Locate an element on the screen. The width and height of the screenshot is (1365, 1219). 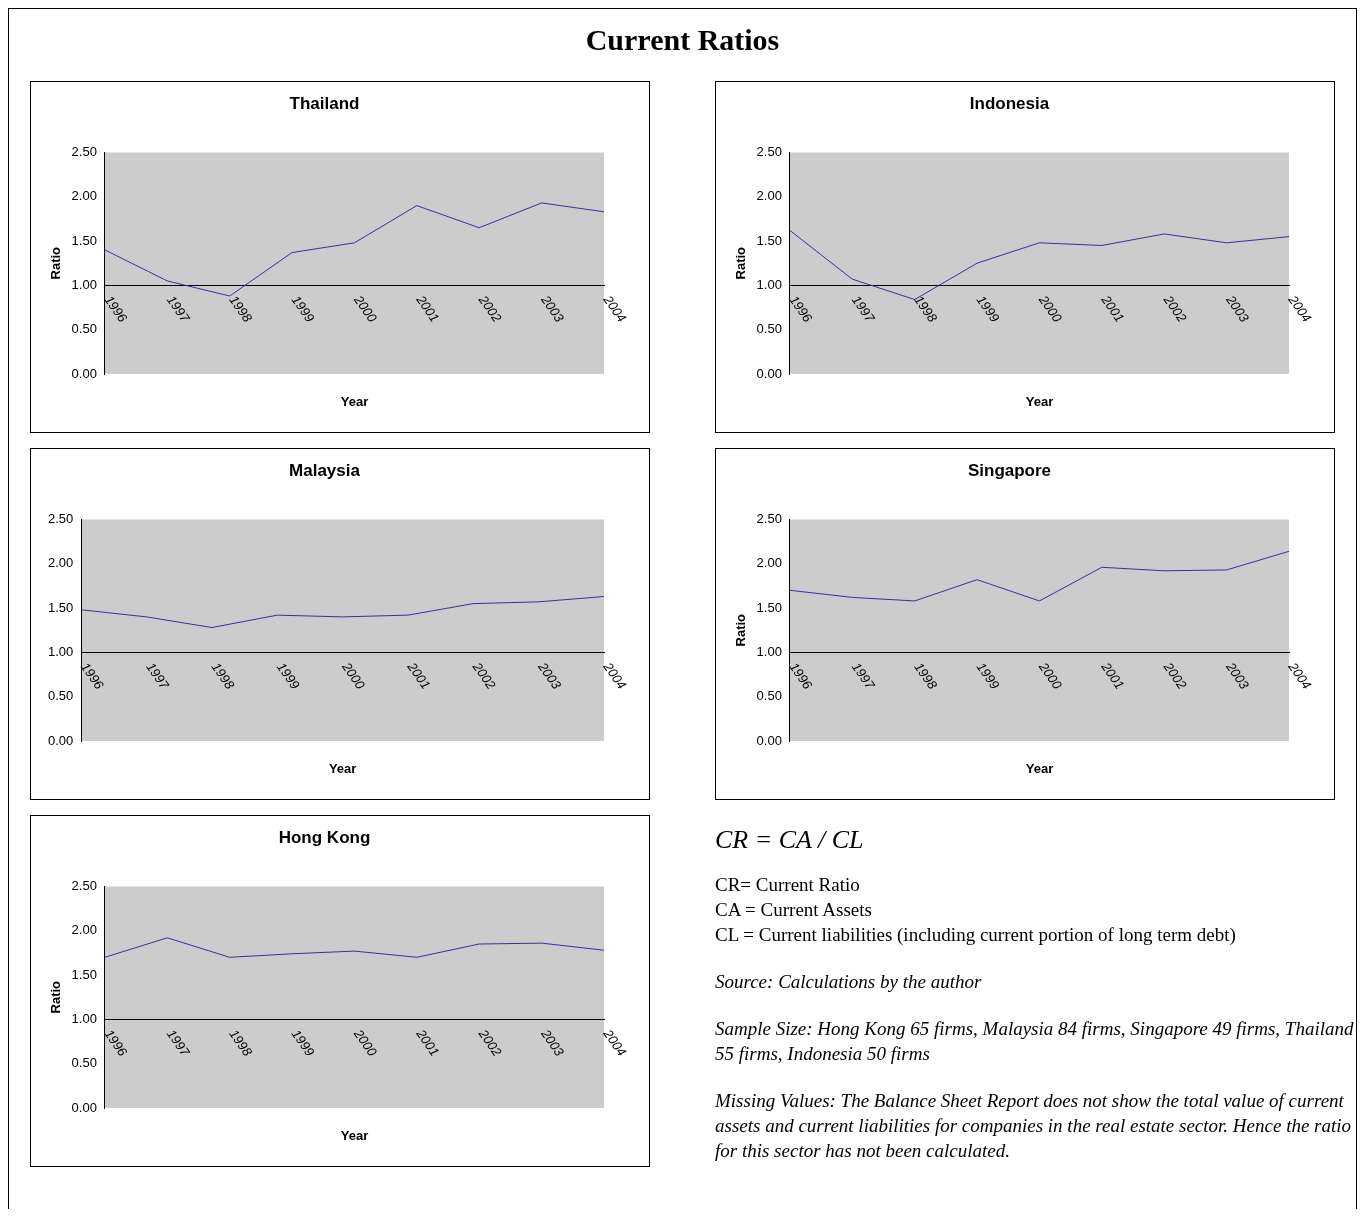
chart-title: Hong Kong is located at coordinates (324, 837).